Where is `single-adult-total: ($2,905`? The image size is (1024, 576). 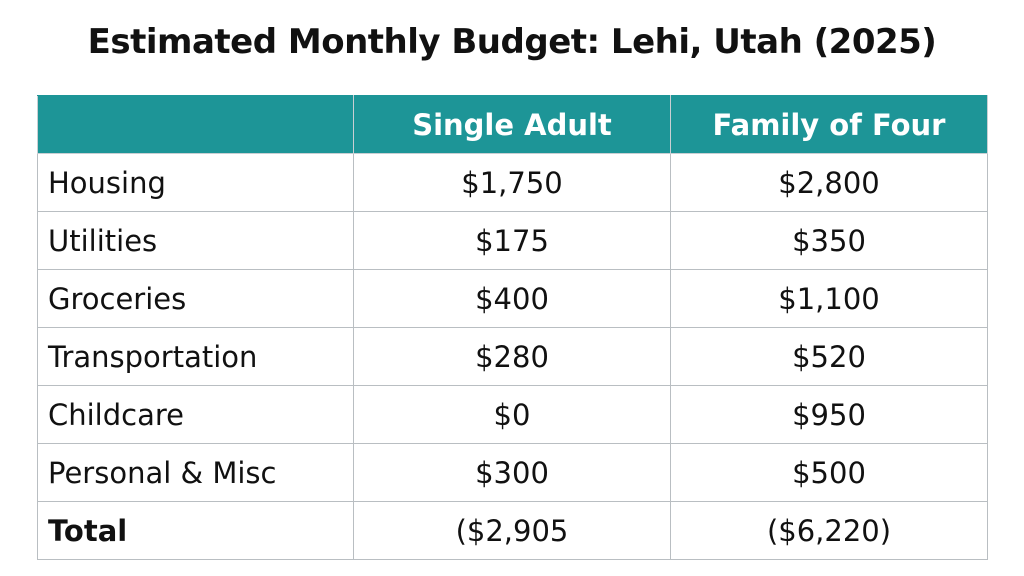
single-adult-total: ($2,905 is located at coordinates (512, 530).